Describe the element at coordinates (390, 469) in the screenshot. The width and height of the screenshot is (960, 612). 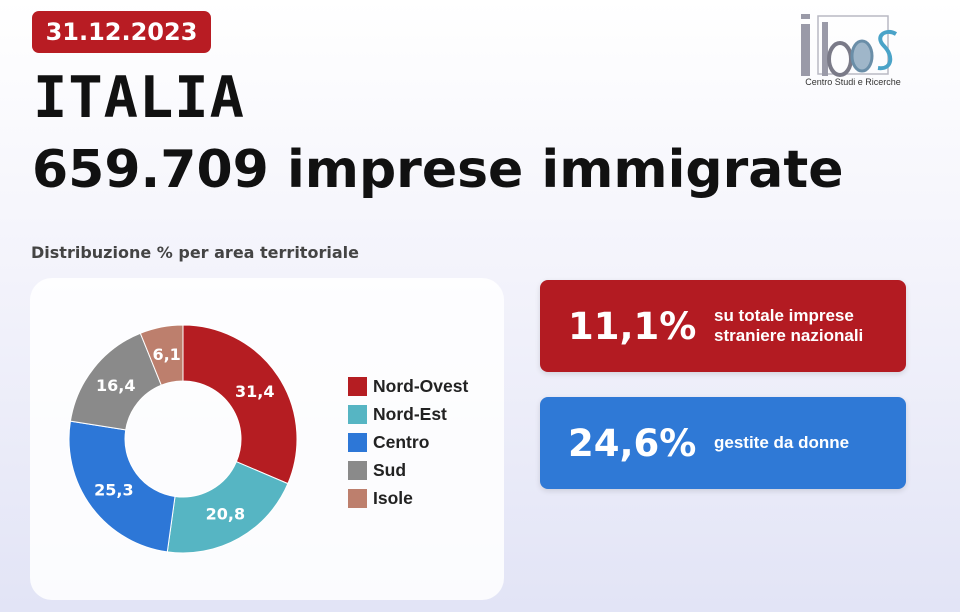
I see `legend-label: Sud` at that location.